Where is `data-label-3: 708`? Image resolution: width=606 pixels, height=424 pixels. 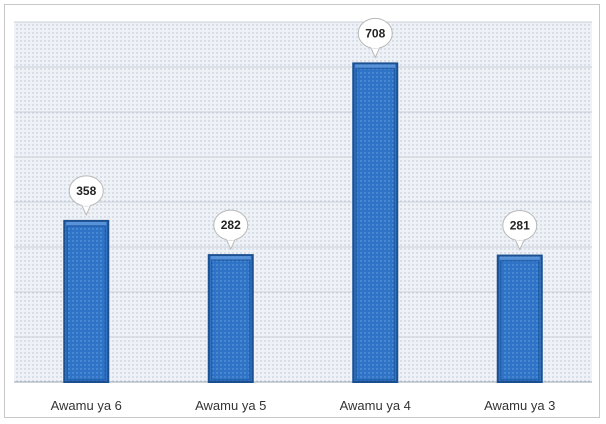 data-label-3: 708 is located at coordinates (375, 38).